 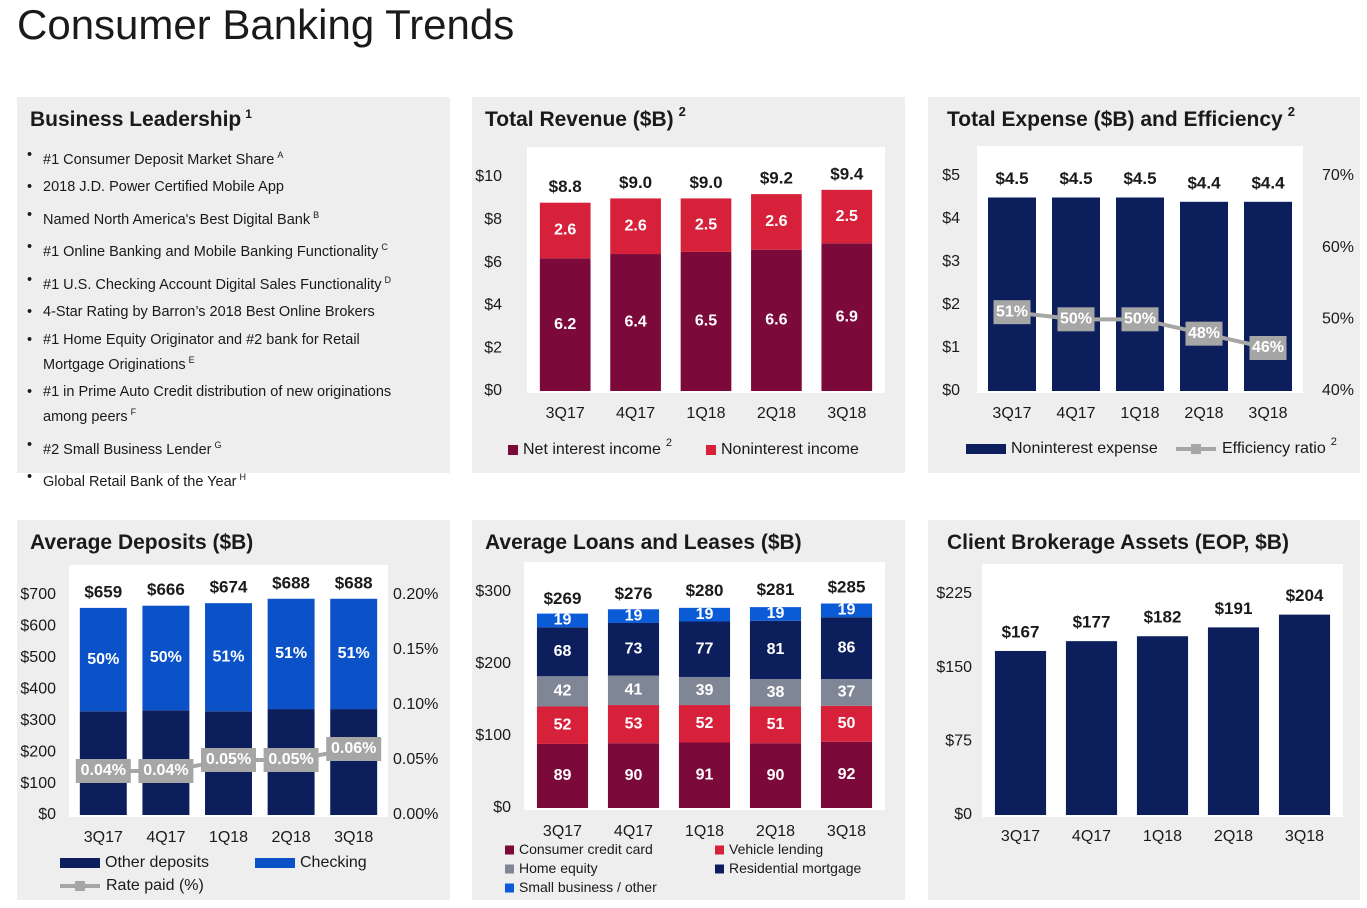 I want to click on y-tick-label: $2, so click(x=951, y=304).